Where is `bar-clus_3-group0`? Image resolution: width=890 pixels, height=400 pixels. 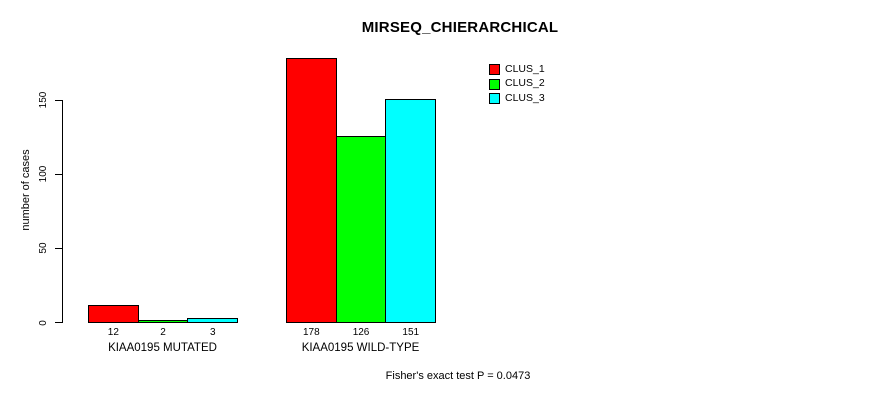 bar-clus_3-group0 is located at coordinates (213, 321).